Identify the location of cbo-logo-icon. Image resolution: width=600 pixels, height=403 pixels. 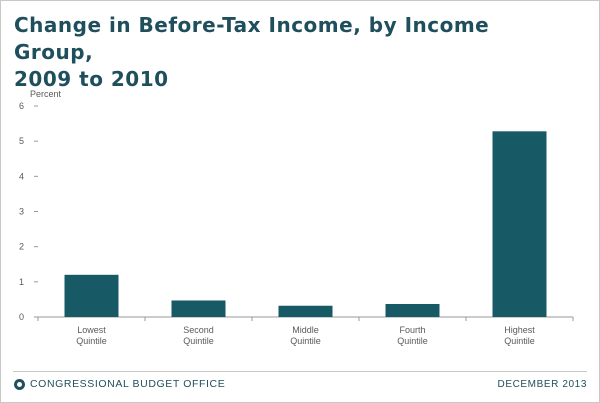
(19, 384).